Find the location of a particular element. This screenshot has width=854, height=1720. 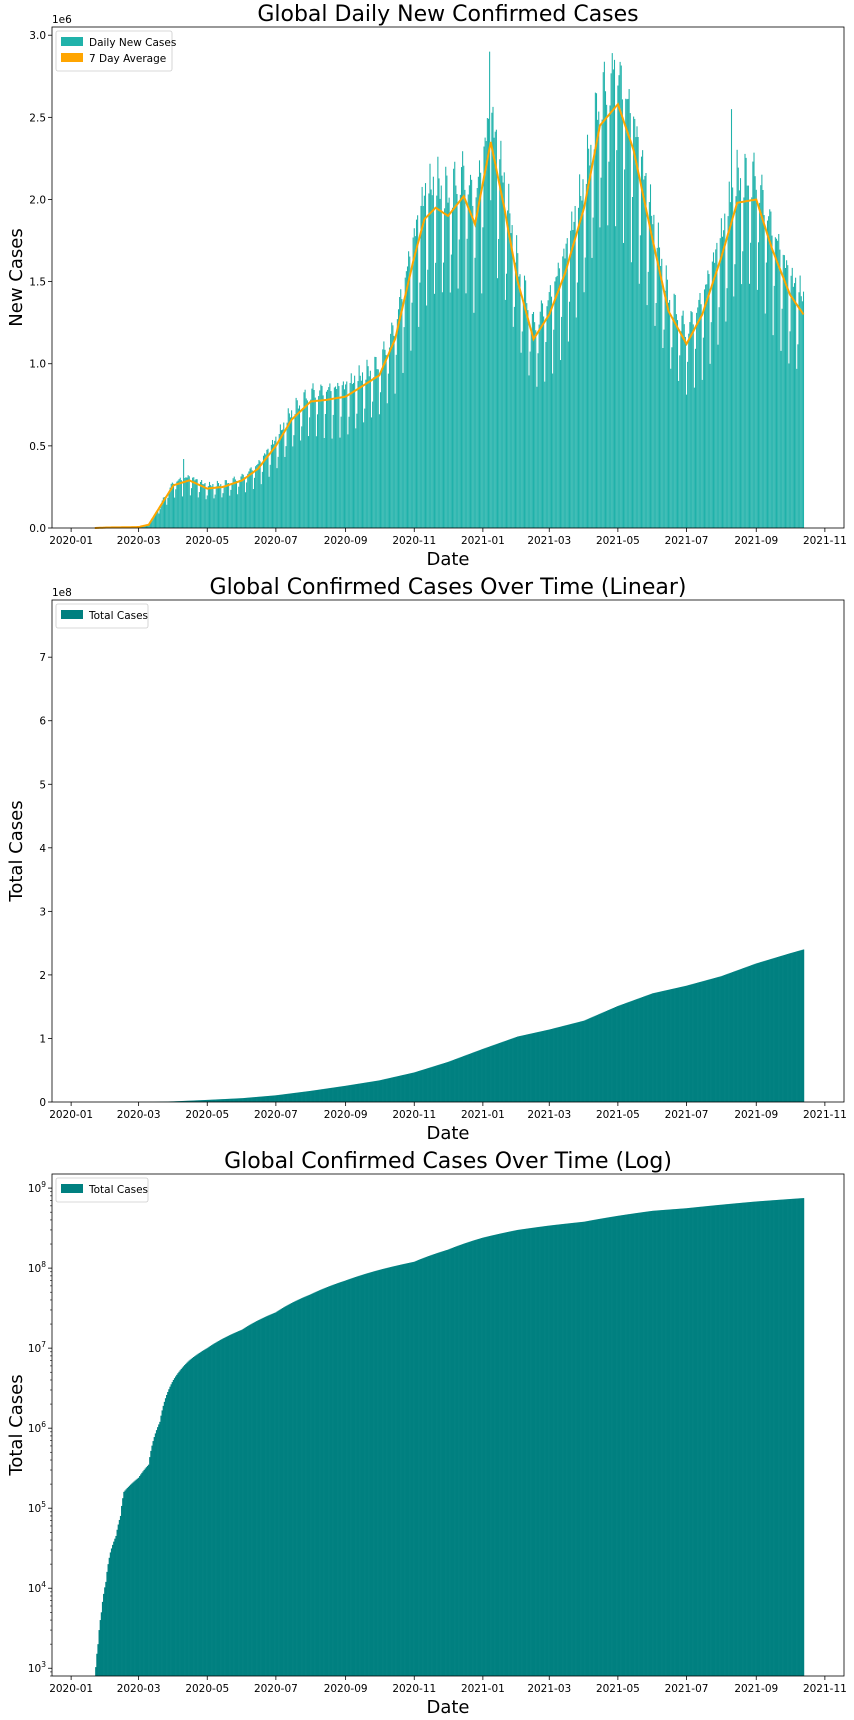

y-tick-label: 108 is located at coordinates (37, 1267).